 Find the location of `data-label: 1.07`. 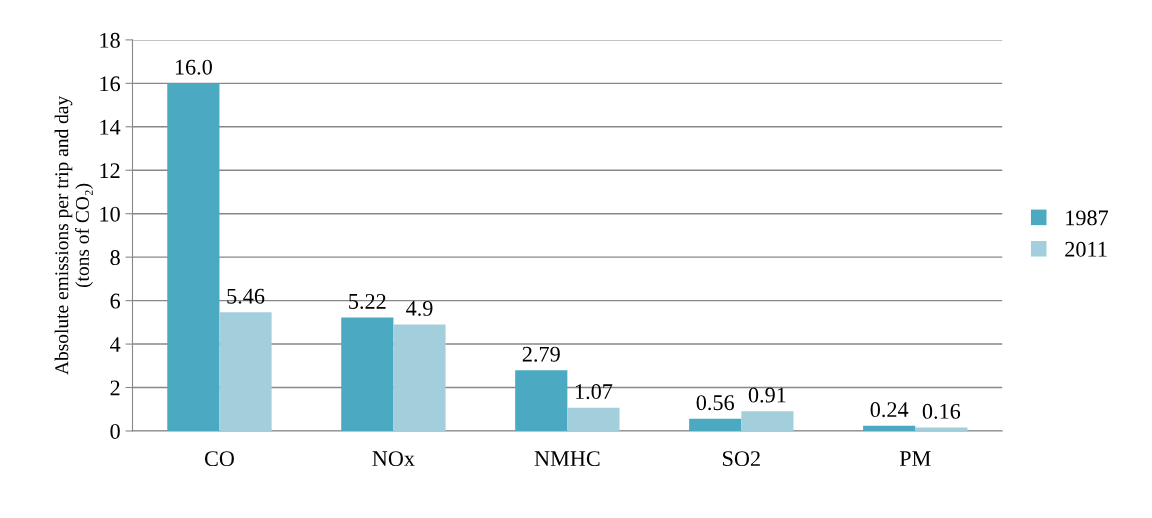

data-label: 1.07 is located at coordinates (594, 392).